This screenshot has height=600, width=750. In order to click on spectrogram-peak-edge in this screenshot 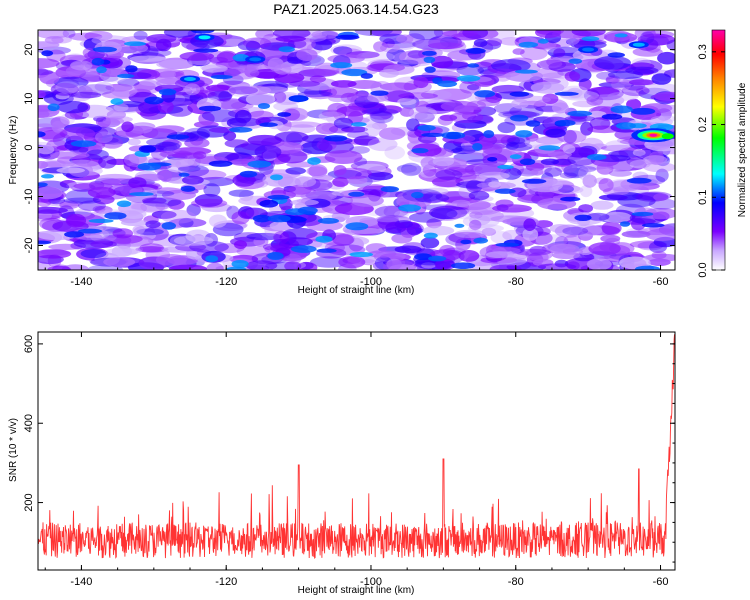, I will do `click(667, 136)`.